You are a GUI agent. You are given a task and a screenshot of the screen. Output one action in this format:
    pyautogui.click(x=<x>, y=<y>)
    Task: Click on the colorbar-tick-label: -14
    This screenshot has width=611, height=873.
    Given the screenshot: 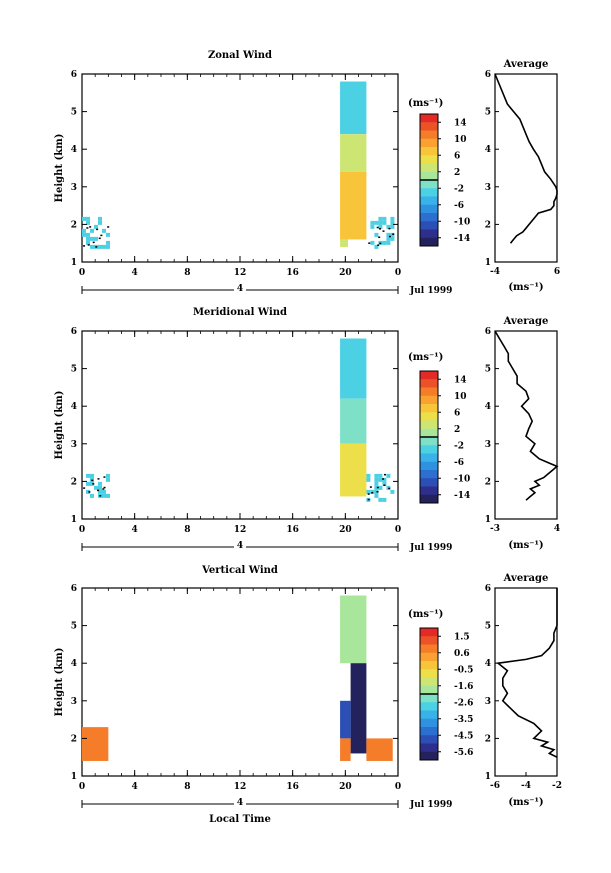 What is the action you would take?
    pyautogui.click(x=462, y=239)
    